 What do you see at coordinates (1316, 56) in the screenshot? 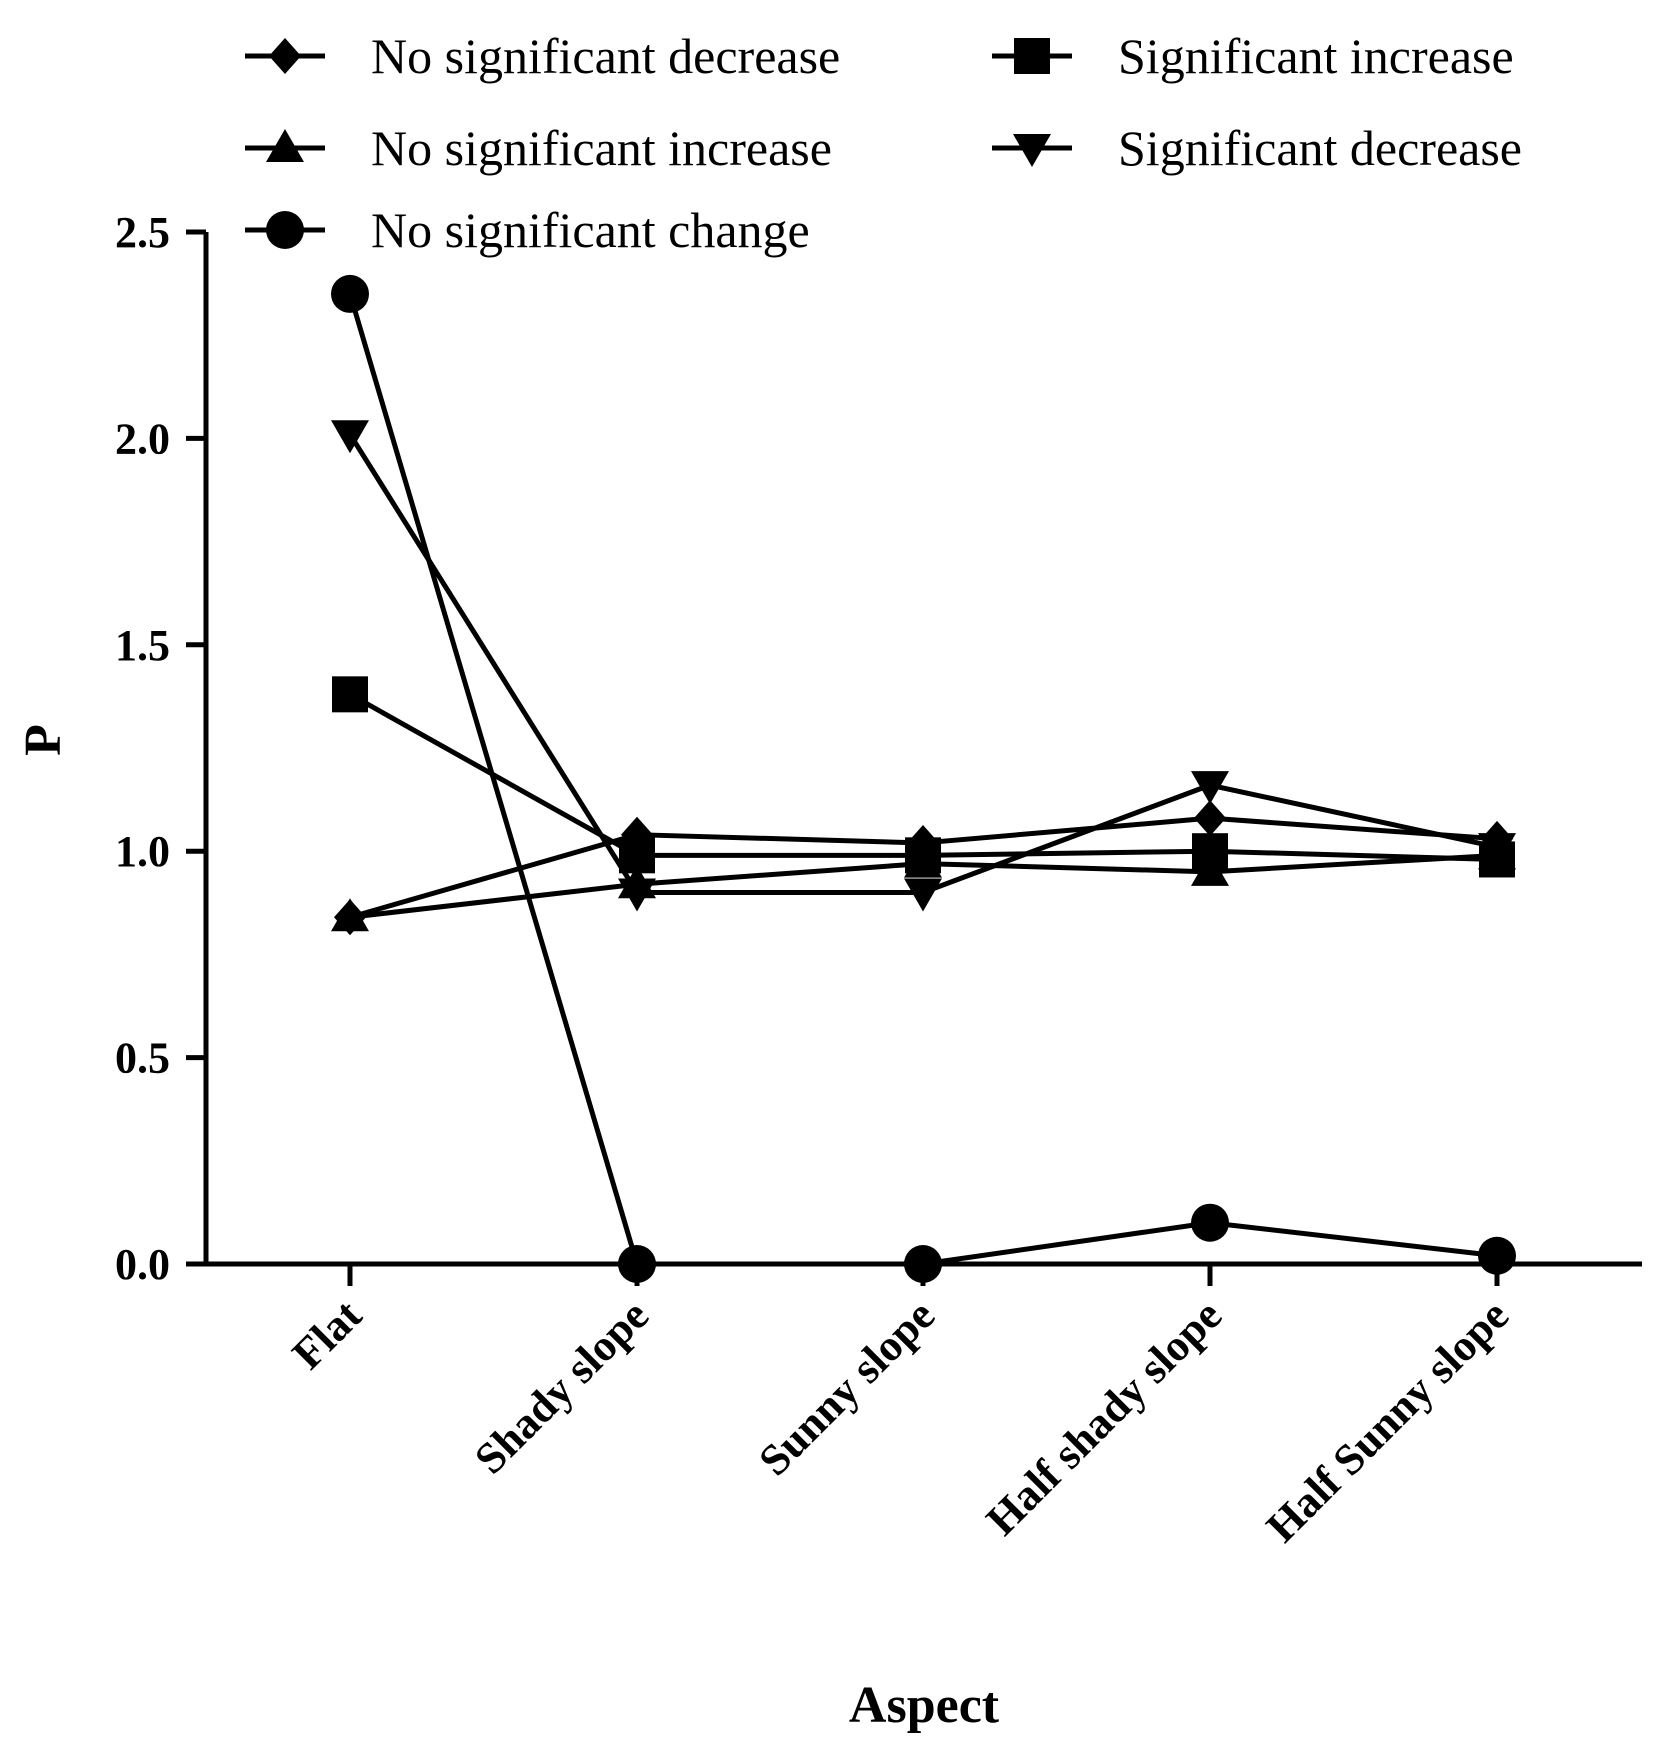
I see `legend-label: Significant increase` at bounding box center [1316, 56].